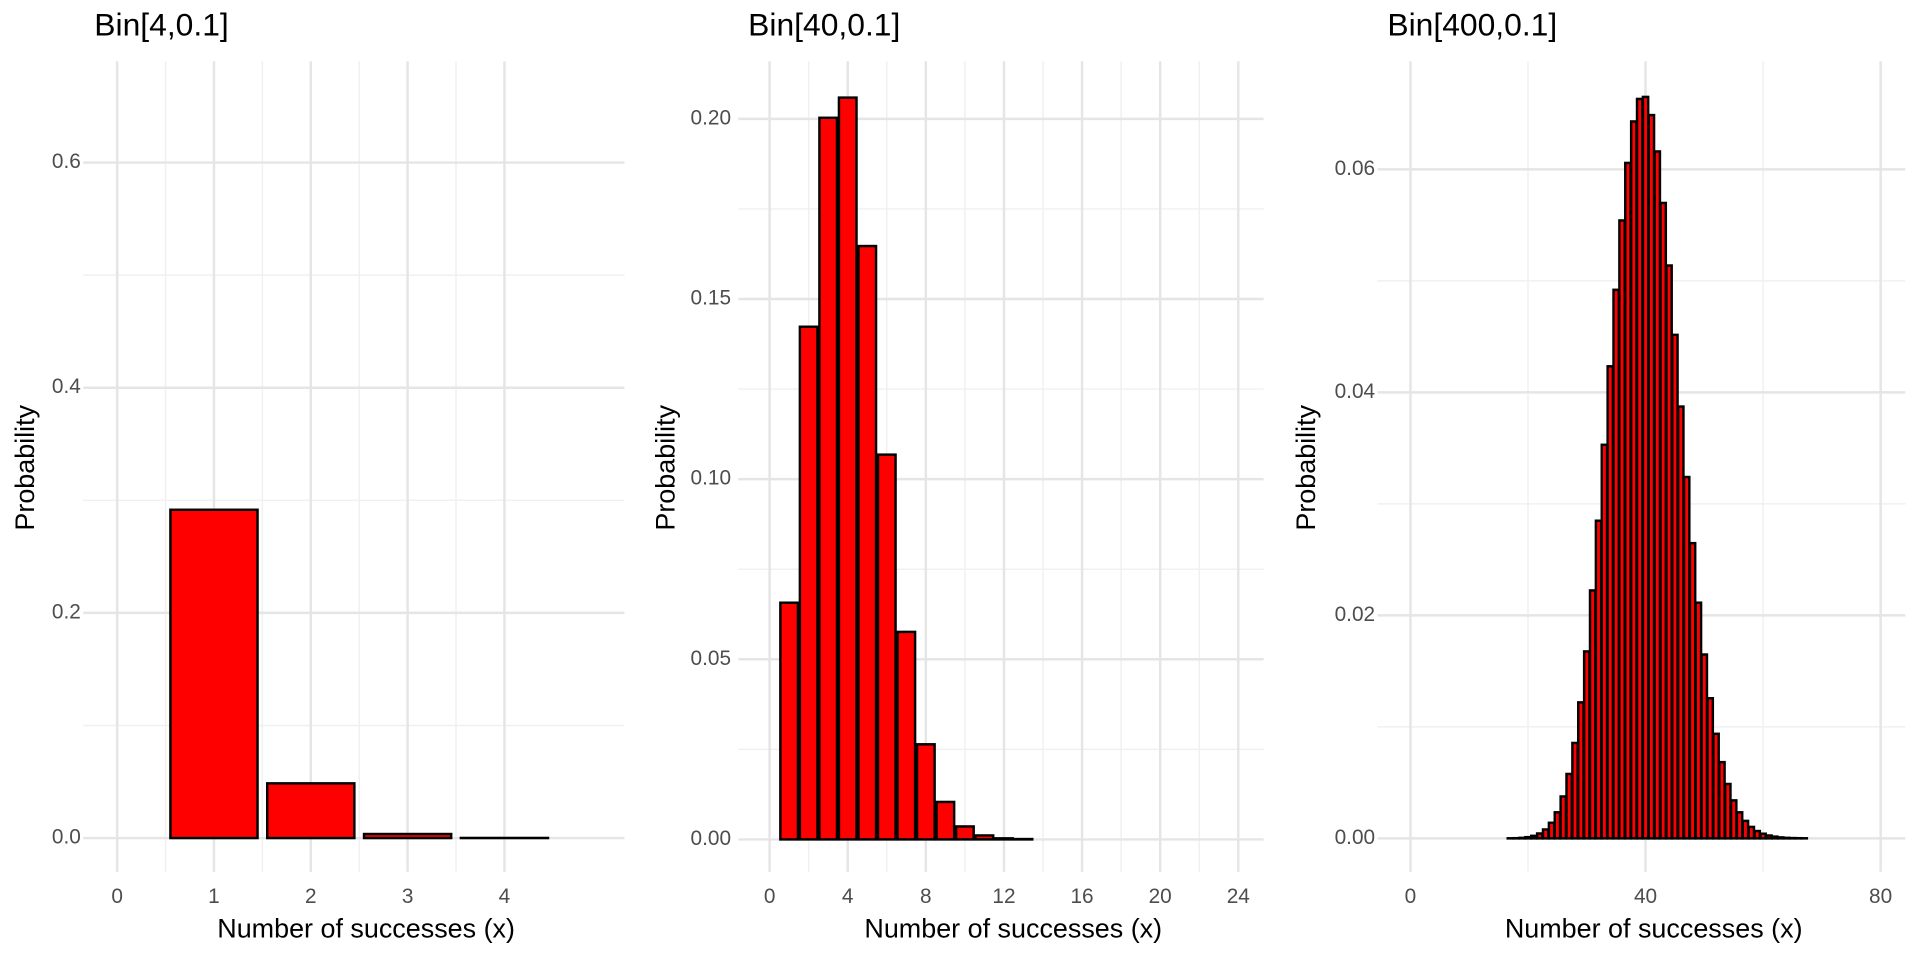 The image size is (1920, 960). Describe the element at coordinates (926, 896) in the screenshot. I see `x-tick-label: 8` at that location.